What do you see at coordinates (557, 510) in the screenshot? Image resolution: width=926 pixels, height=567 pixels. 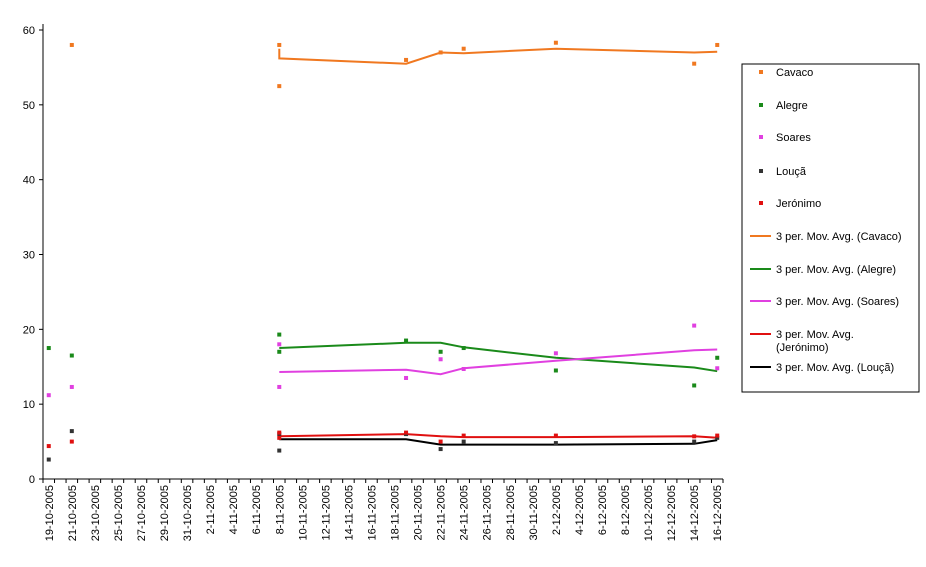 I see `x-tick-label: 2-12-2005` at bounding box center [557, 510].